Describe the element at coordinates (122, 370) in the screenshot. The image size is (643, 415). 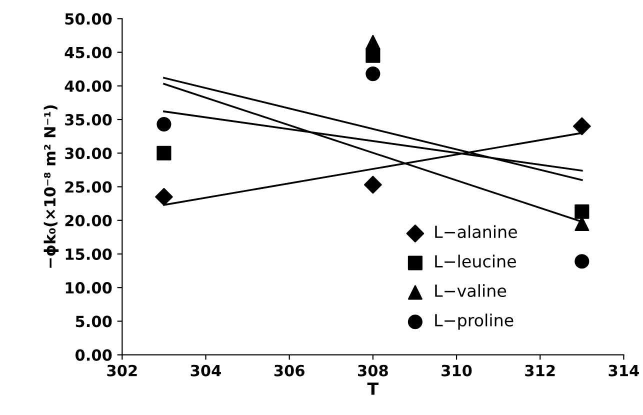
I see `x-tick-label: 302` at that location.